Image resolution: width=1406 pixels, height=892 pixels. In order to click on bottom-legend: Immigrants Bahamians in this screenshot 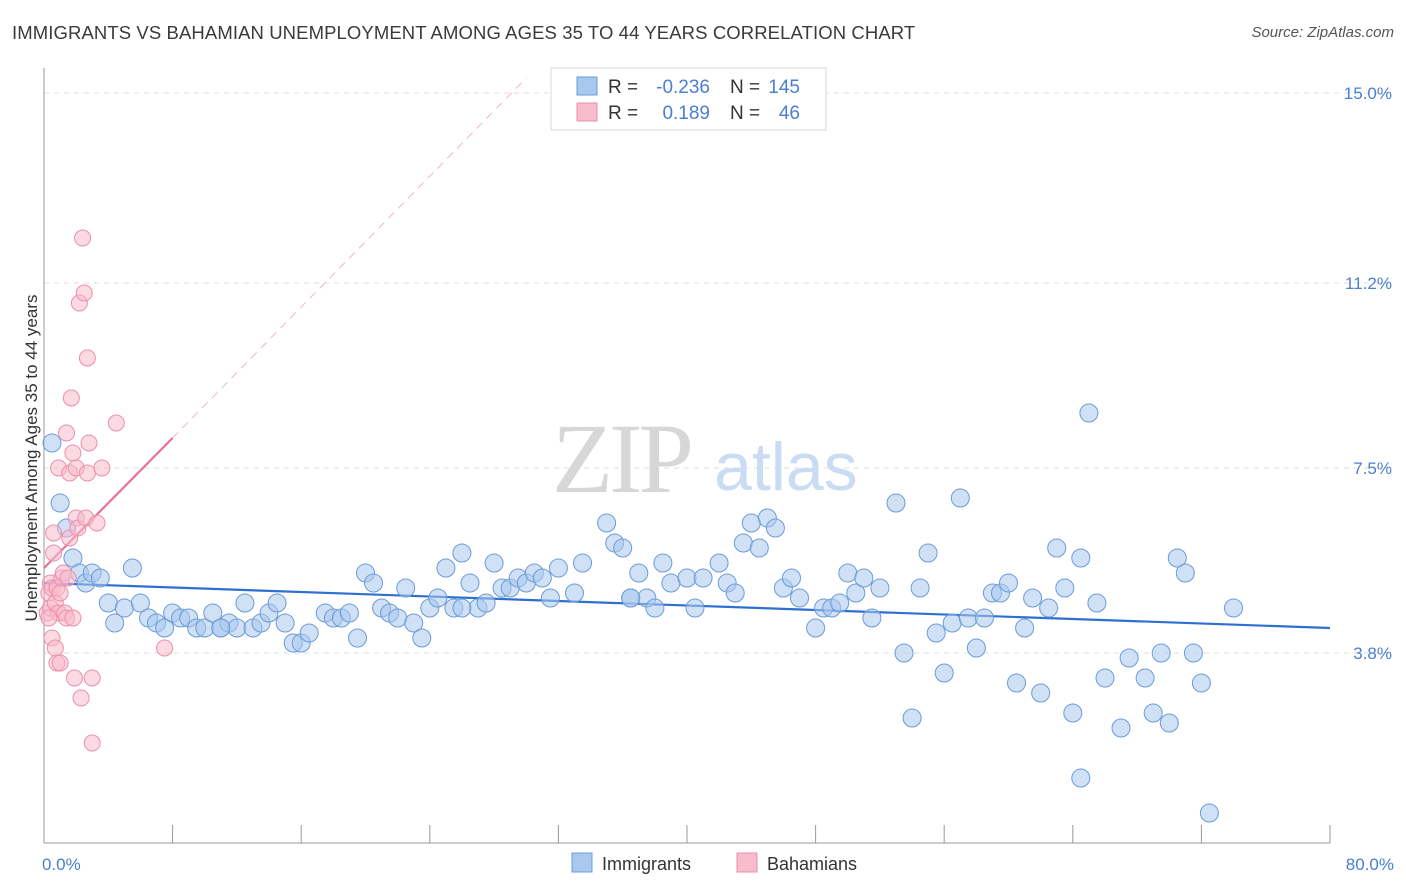, I will do `click(714, 863)`.